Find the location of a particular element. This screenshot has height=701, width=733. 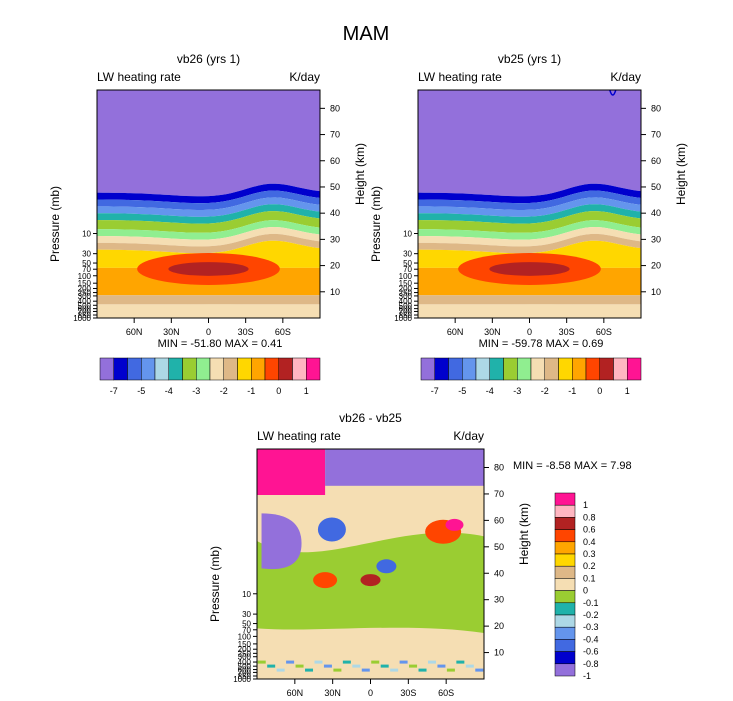

pressure-tick-label: 500 is located at coordinates (245, 666).